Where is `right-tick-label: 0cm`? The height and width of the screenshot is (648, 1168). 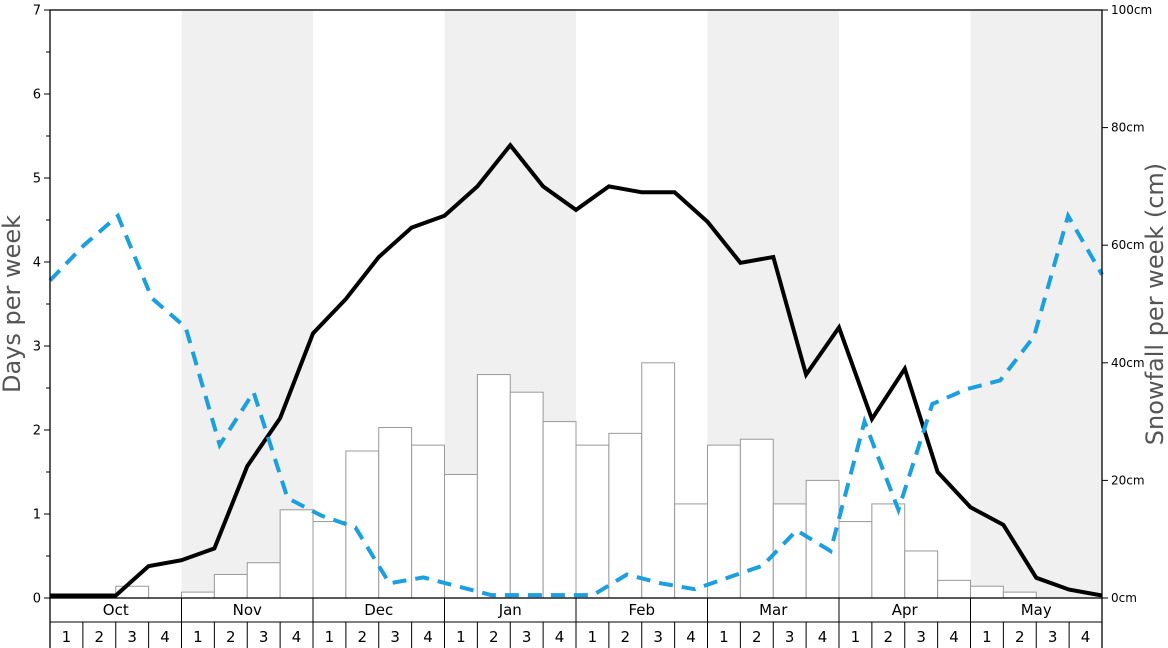
right-tick-label: 0cm is located at coordinates (1124, 598).